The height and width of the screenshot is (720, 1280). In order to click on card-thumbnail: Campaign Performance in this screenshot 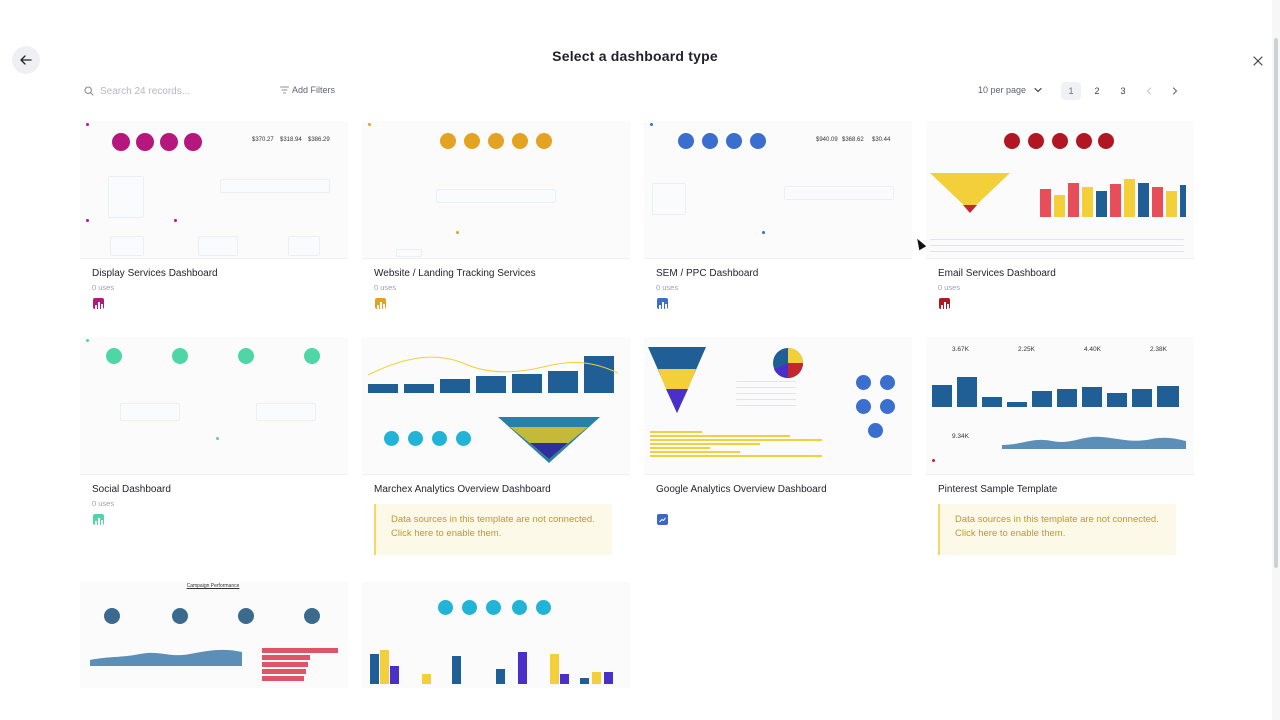, I will do `click(214, 635)`.